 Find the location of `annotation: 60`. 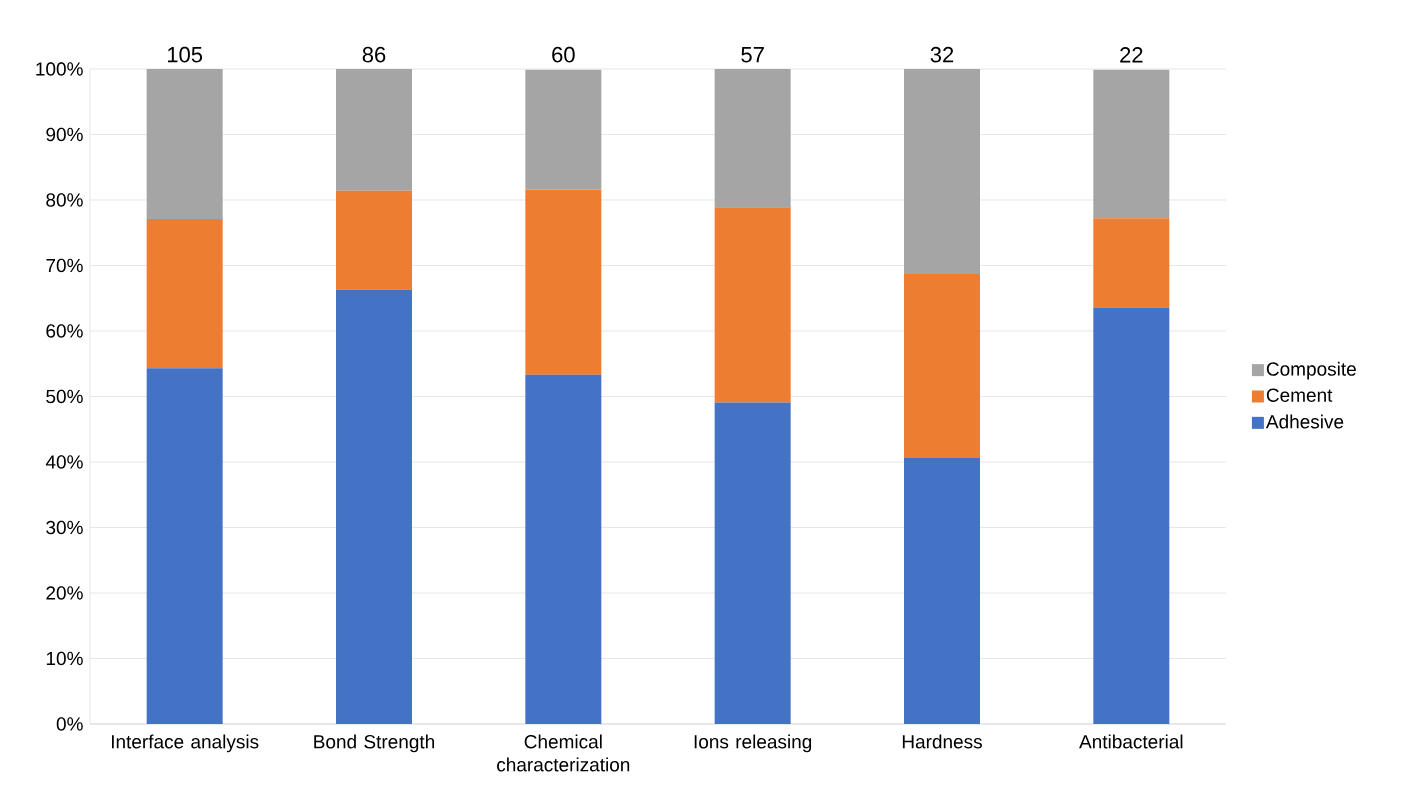

annotation: 60 is located at coordinates (563, 54).